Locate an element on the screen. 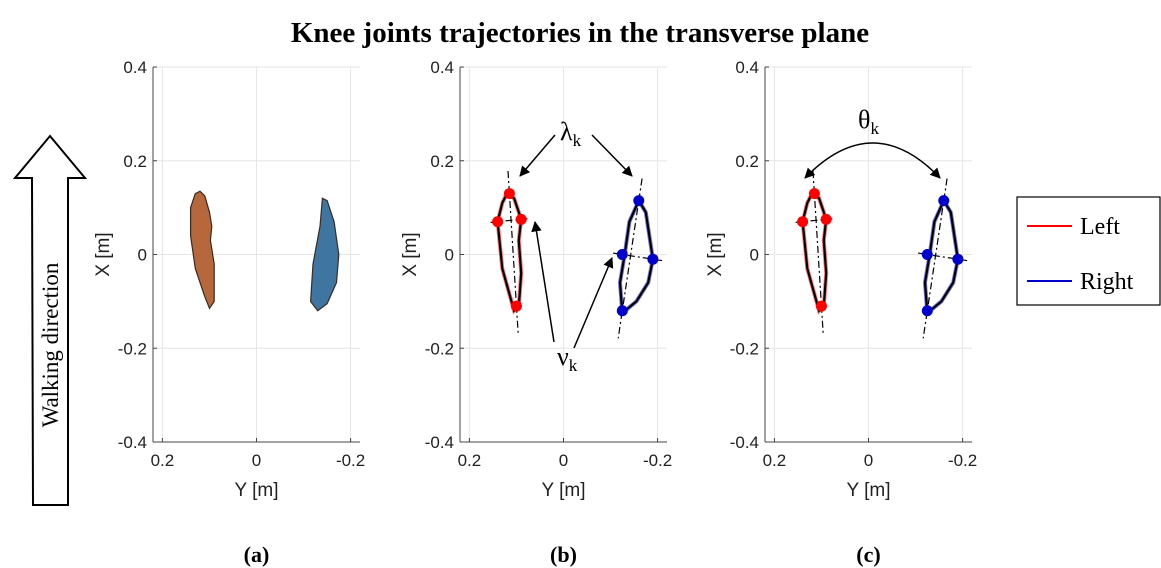  panel-label: (a) is located at coordinates (257, 554).